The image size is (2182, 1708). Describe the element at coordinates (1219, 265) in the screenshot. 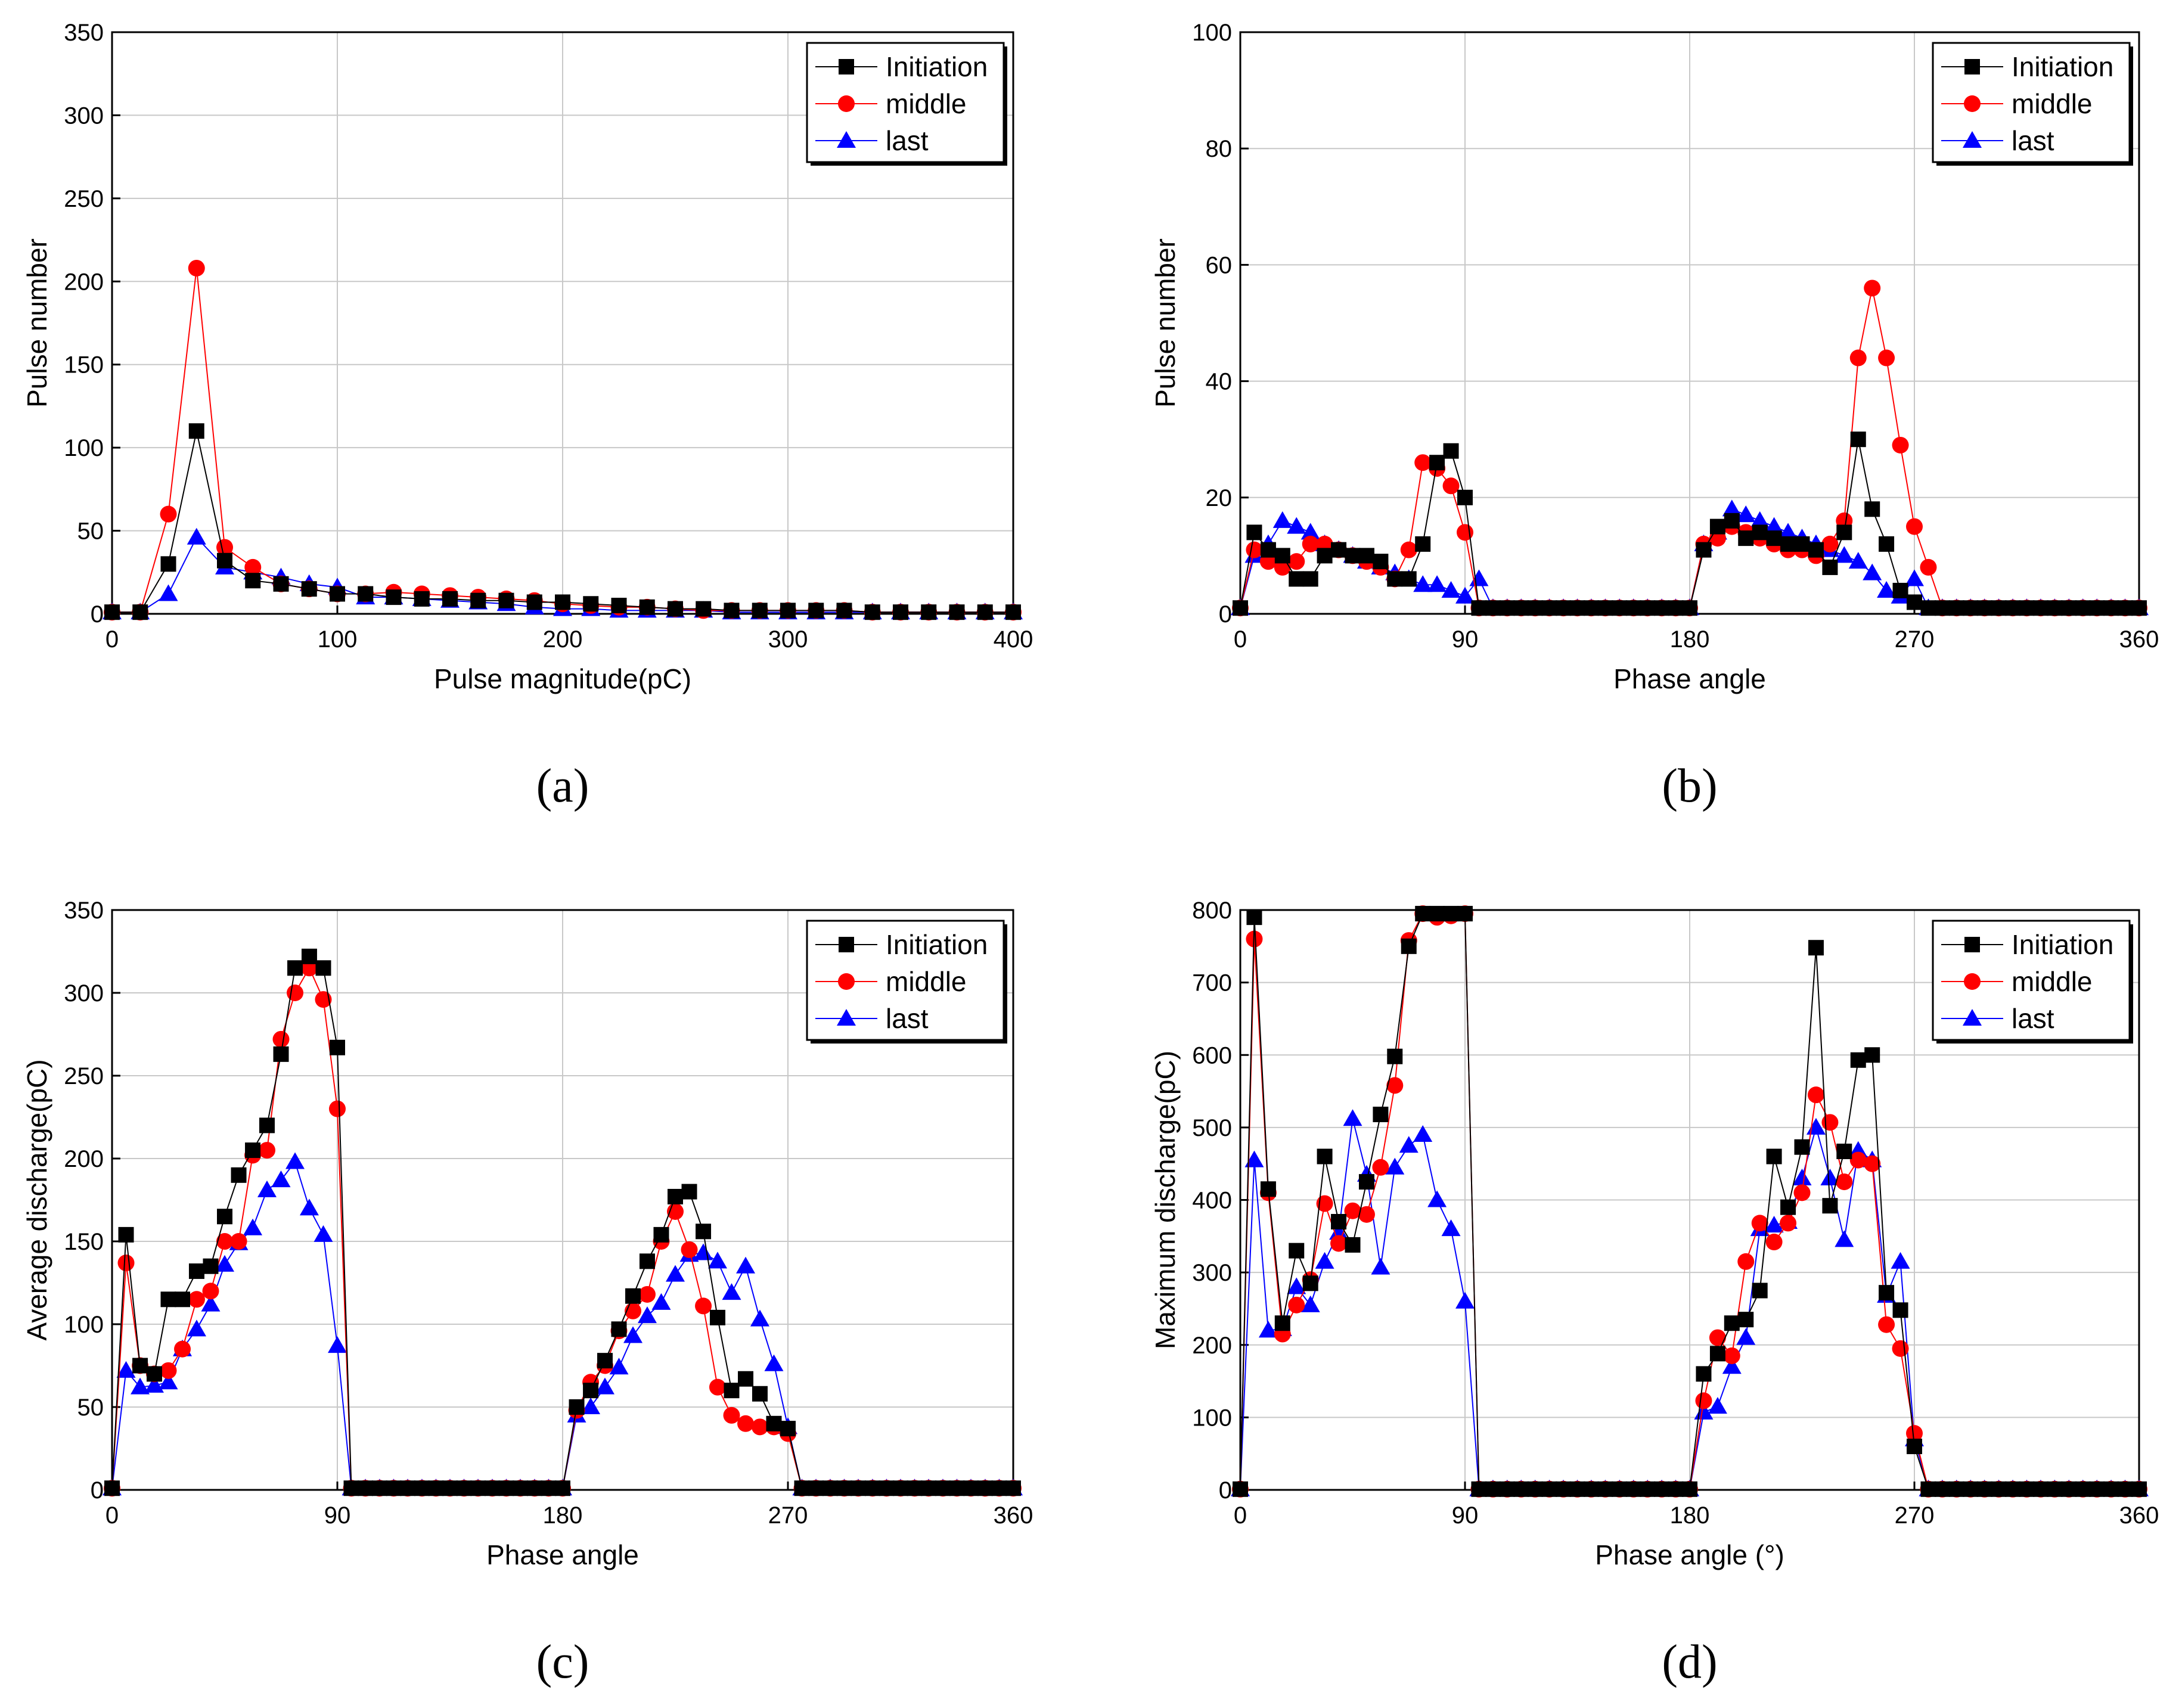

I see `y-tick-label: 60` at that location.